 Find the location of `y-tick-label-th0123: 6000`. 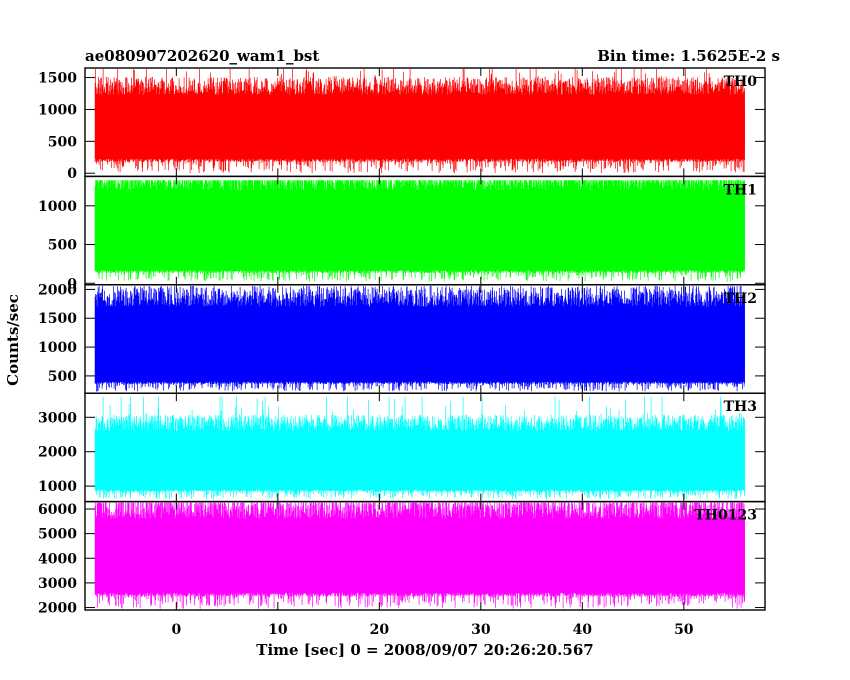

y-tick-label-th0123: 6000 is located at coordinates (57, 510).